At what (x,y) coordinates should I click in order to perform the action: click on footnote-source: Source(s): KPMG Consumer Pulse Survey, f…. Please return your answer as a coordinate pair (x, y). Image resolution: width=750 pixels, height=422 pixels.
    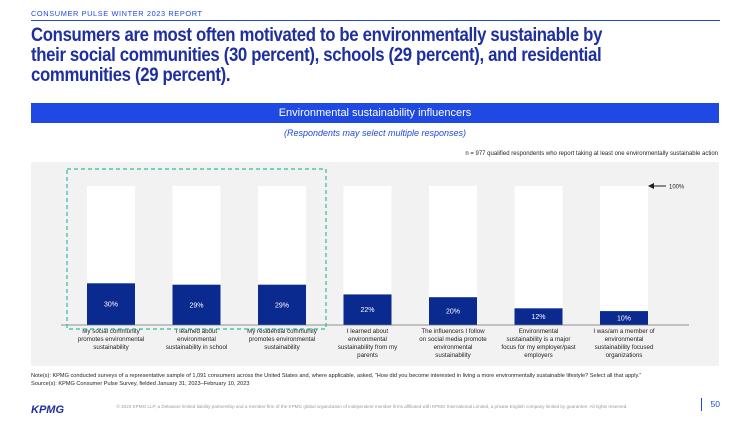
    Looking at the image, I should click on (140, 384).